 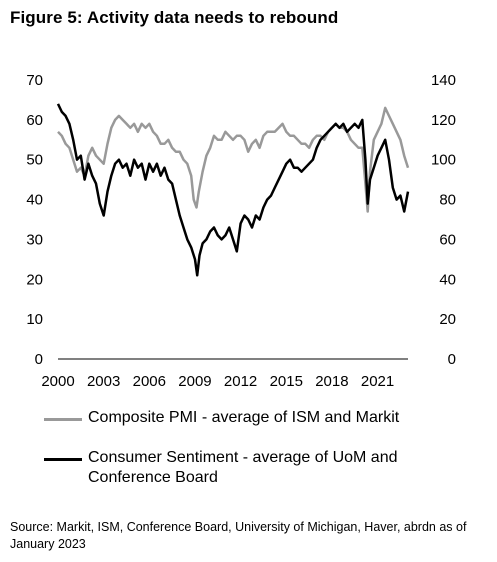 I want to click on right-y-tick-label: 40, so click(x=447, y=279).